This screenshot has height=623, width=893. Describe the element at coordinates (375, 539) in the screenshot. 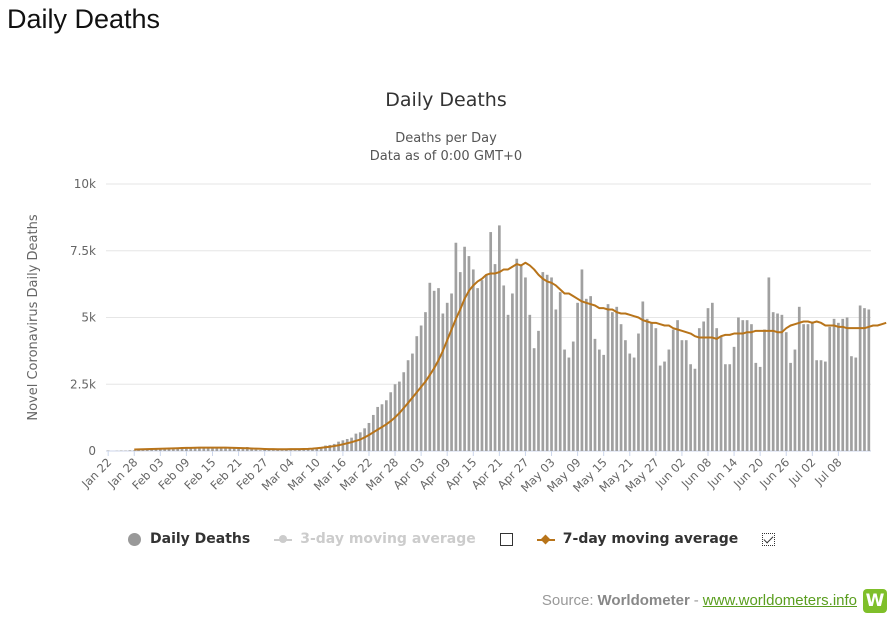

I see `legend-item-3-day-average: 3-day moving average` at that location.